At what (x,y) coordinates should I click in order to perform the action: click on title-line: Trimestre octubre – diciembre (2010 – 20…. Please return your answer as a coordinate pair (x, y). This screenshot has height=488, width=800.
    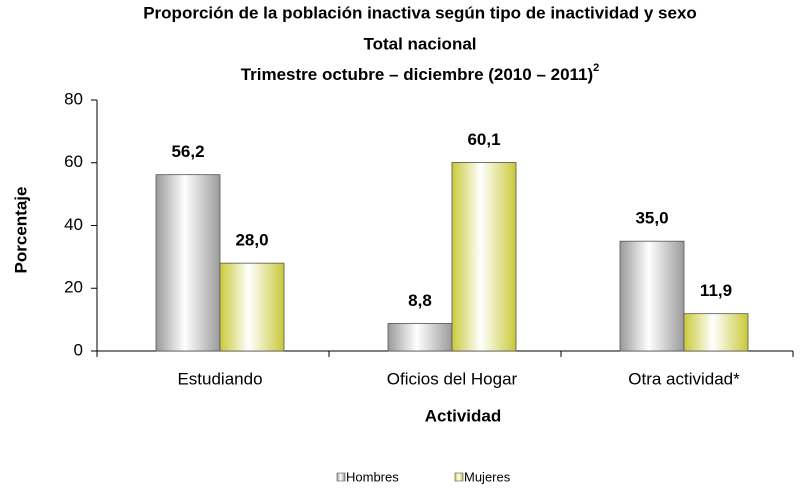
    Looking at the image, I should click on (417, 74).